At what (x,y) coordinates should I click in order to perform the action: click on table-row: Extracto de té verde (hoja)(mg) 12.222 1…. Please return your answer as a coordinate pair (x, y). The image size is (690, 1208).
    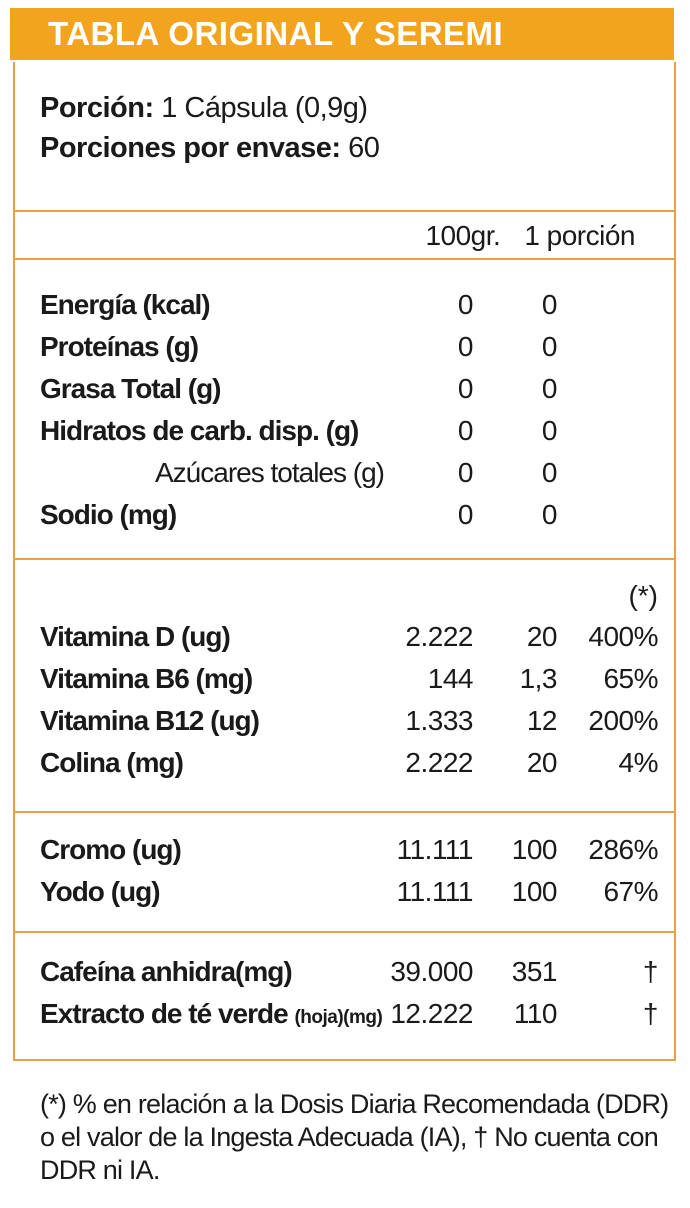
    Looking at the image, I should click on (349, 1014).